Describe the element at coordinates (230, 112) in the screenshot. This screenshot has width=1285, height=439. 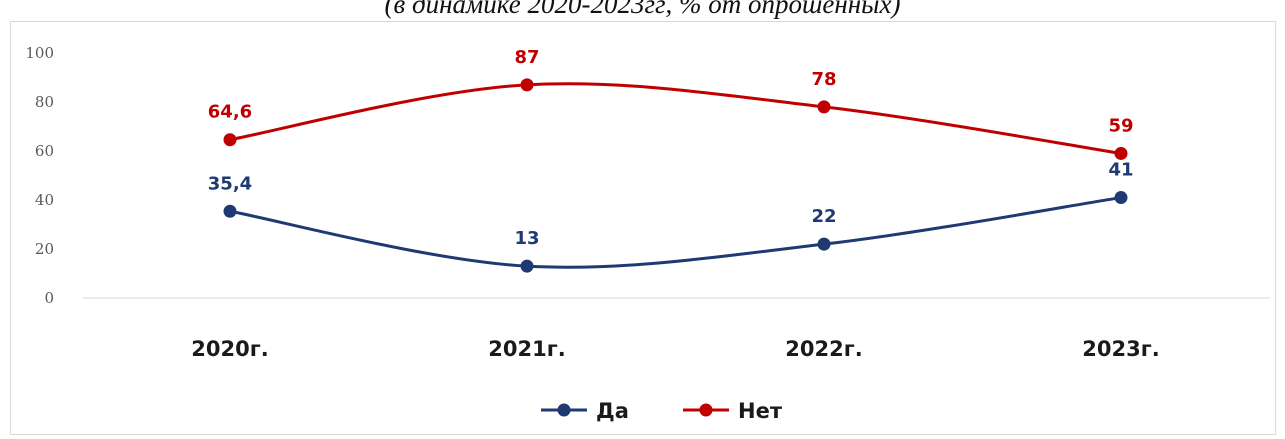
I see `data-label: 64,6` at that location.